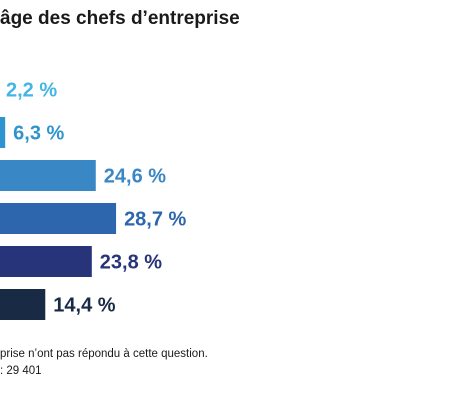  What do you see at coordinates (31, 91) in the screenshot?
I see `bar-value-label-1: 2,2 %` at bounding box center [31, 91].